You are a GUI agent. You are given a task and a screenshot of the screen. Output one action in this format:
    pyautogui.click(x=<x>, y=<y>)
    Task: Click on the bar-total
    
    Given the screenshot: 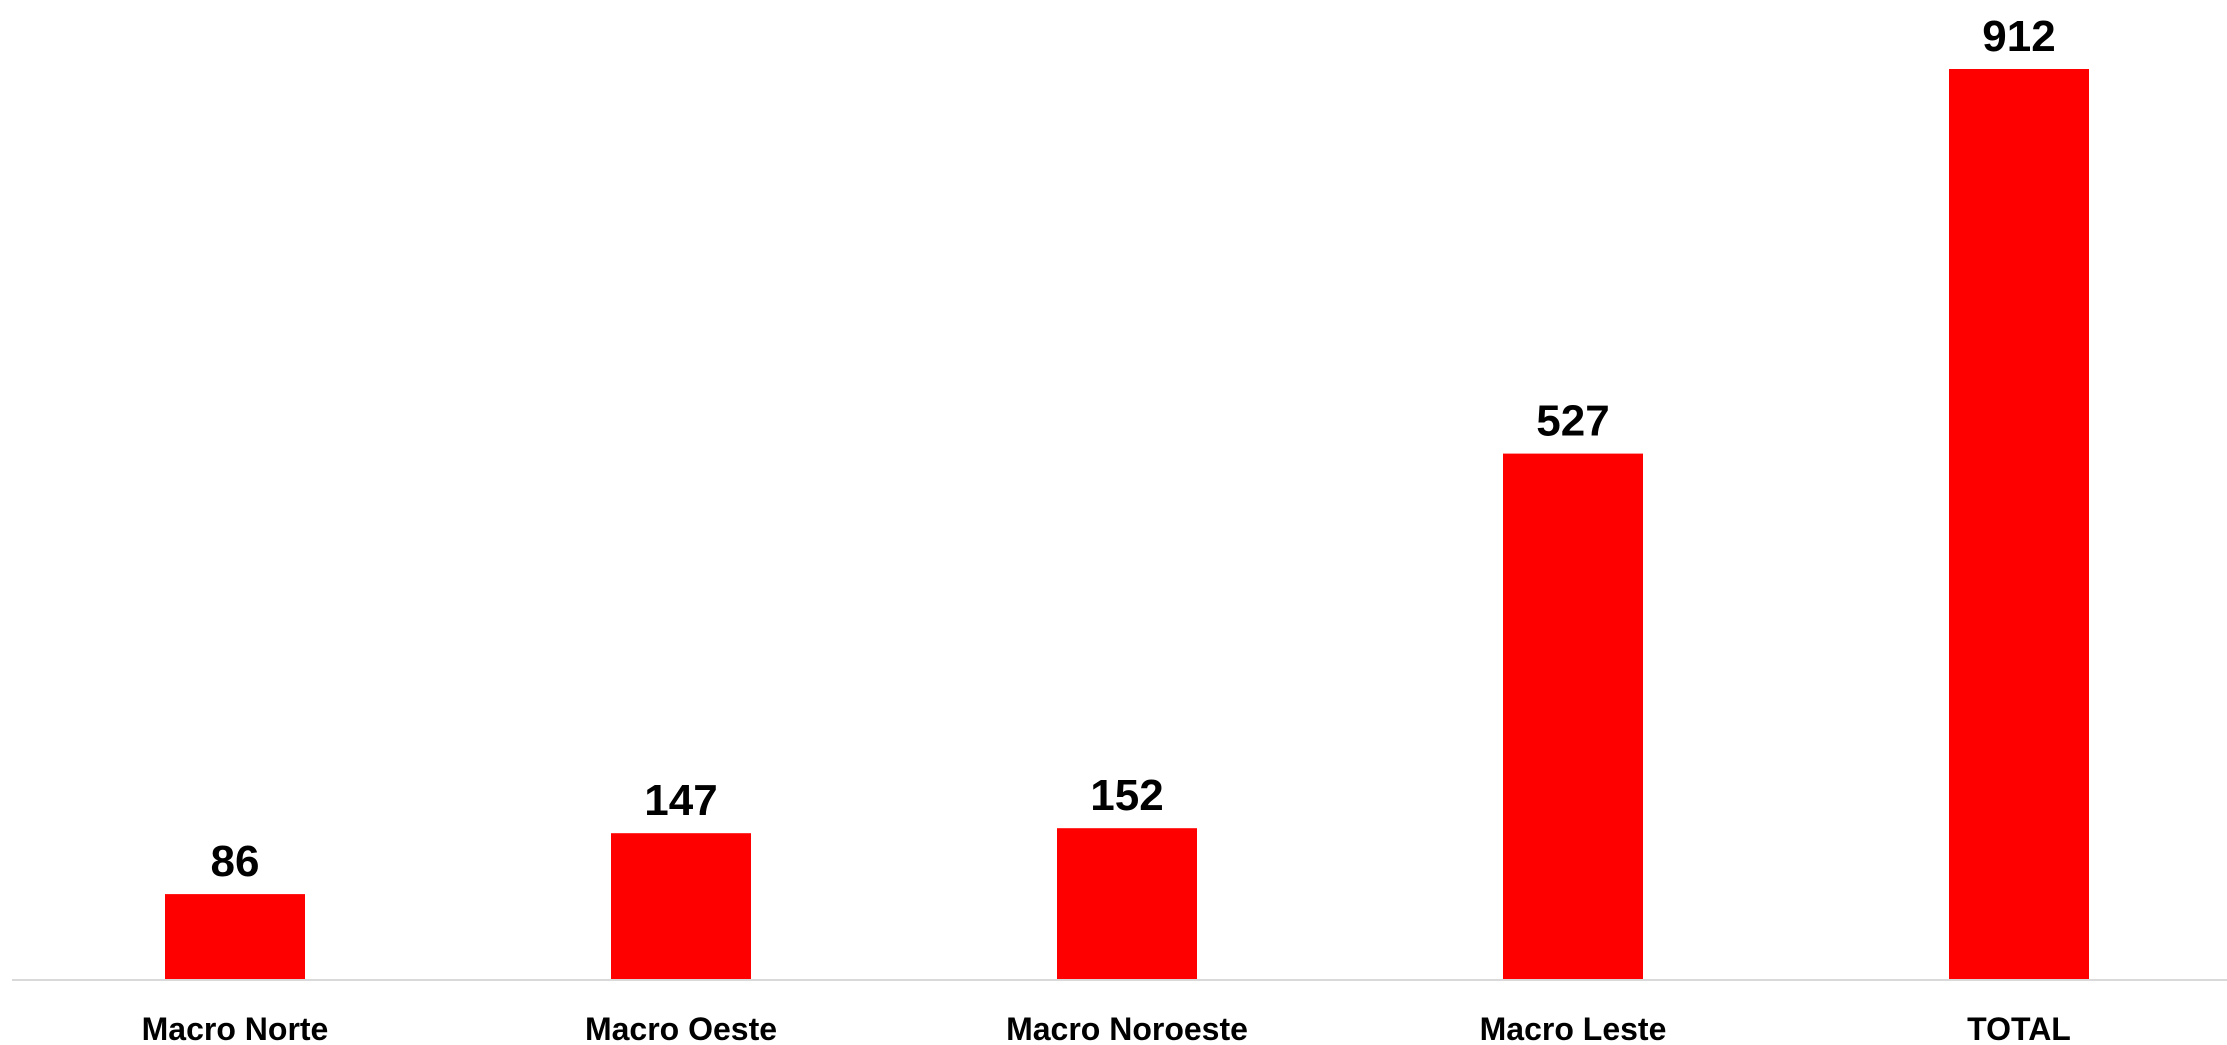 What is the action you would take?
    pyautogui.click(x=2019, y=524)
    